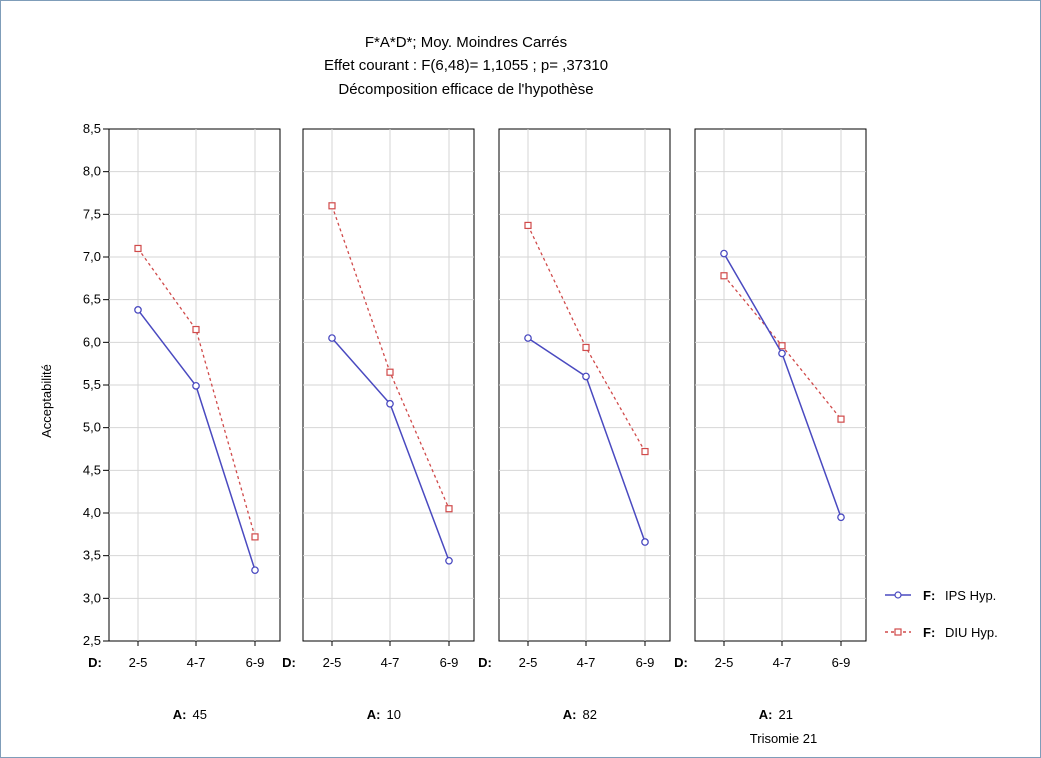 The height and width of the screenshot is (758, 1041). What do you see at coordinates (970, 595) in the screenshot?
I see `legend-label: IPS Hyp.` at bounding box center [970, 595].